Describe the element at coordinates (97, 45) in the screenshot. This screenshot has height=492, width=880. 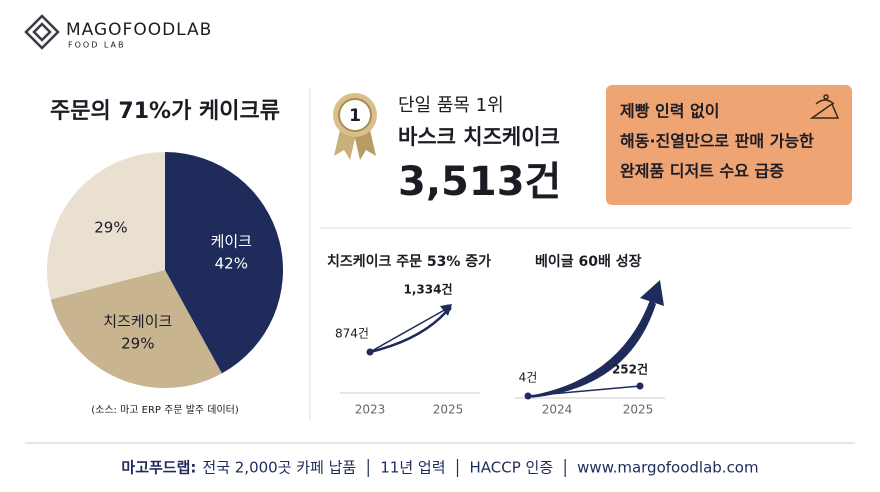
I see `logo-tagline: FOOD LAB` at that location.